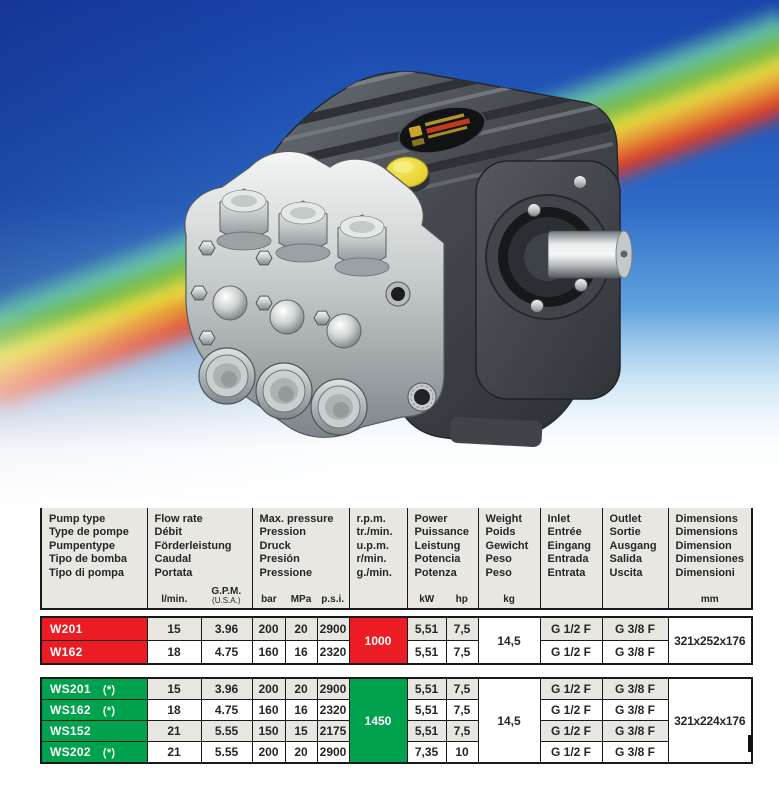  What do you see at coordinates (94, 652) in the screenshot?
I see `model-badge: W162` at bounding box center [94, 652].